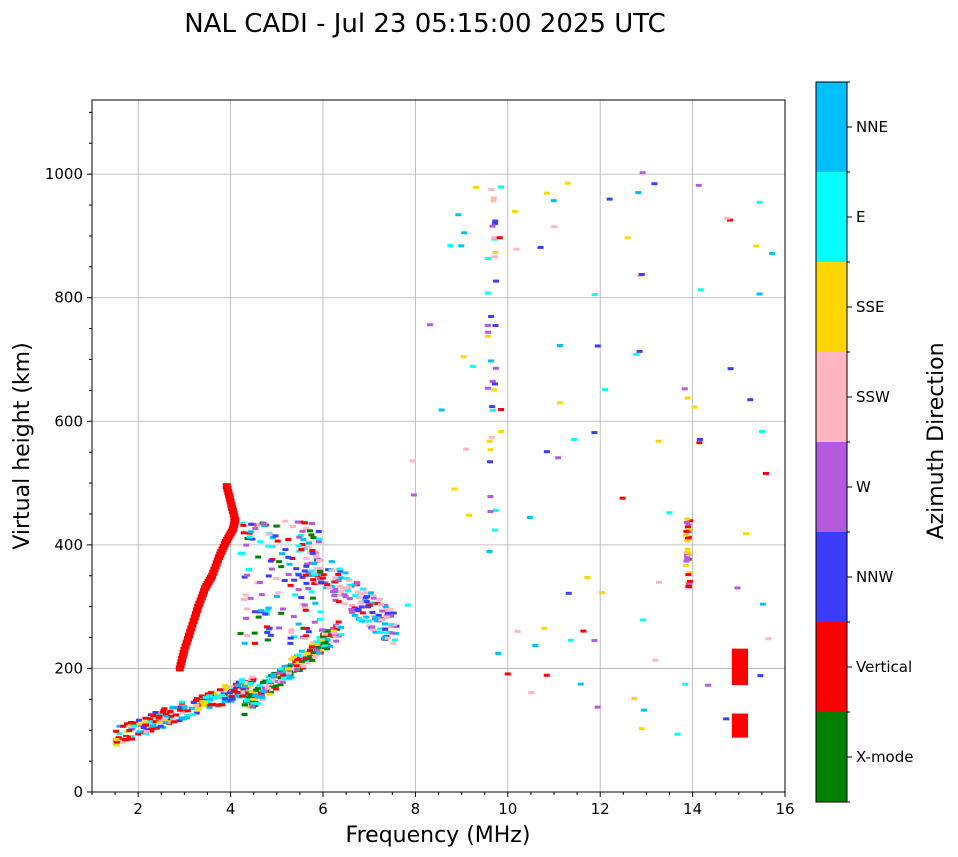  Describe the element at coordinates (831, 217) in the screenshot. I see `colorbar-segment` at that location.